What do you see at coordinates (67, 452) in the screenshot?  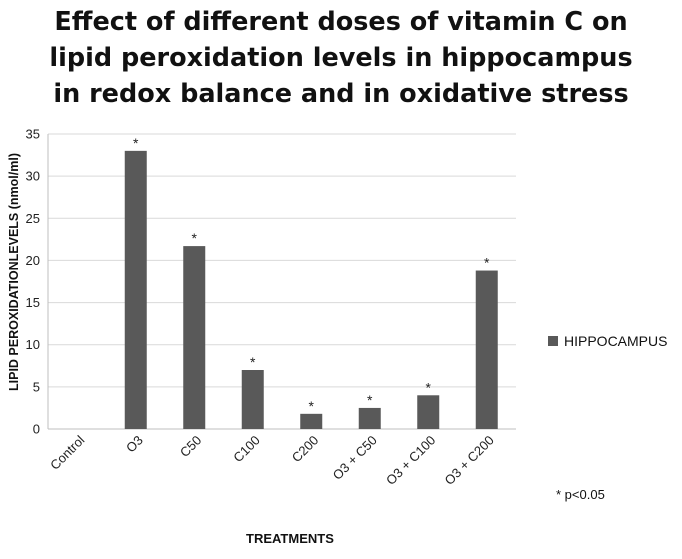 I see `x-tick-label: Control` at bounding box center [67, 452].